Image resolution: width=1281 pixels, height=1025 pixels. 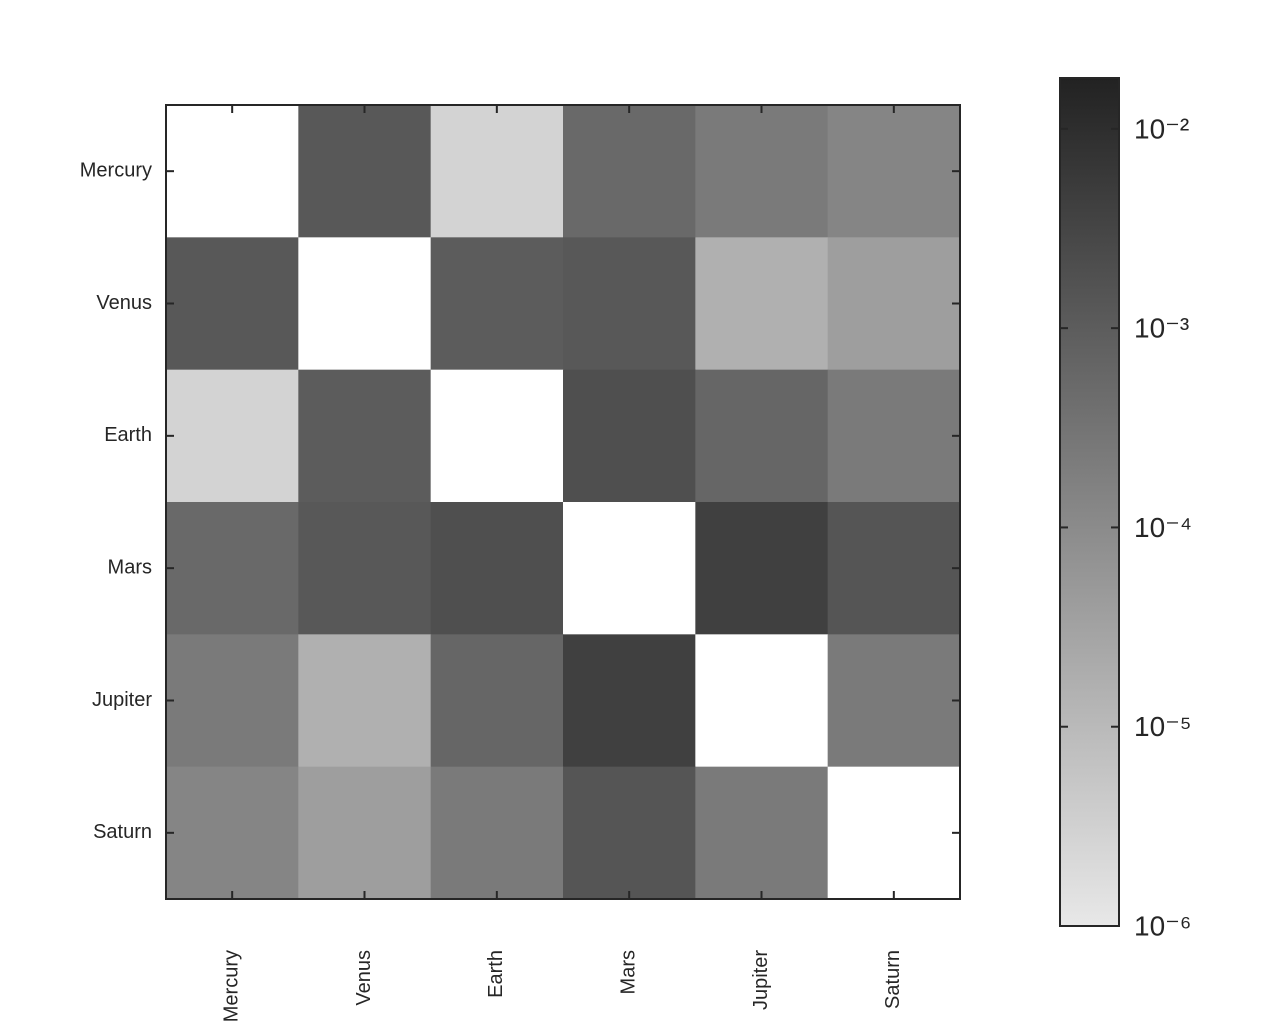 What do you see at coordinates (231, 986) in the screenshot?
I see `x-tick-label: Mercury` at bounding box center [231, 986].